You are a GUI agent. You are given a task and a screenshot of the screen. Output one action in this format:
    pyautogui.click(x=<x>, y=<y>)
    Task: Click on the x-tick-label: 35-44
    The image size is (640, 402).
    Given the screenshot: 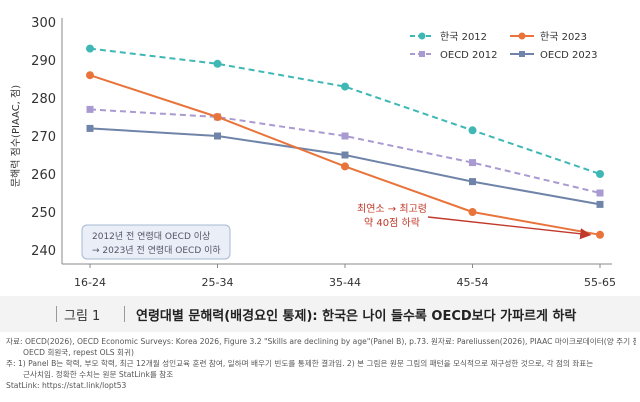 What is the action you would take?
    pyautogui.click(x=345, y=282)
    